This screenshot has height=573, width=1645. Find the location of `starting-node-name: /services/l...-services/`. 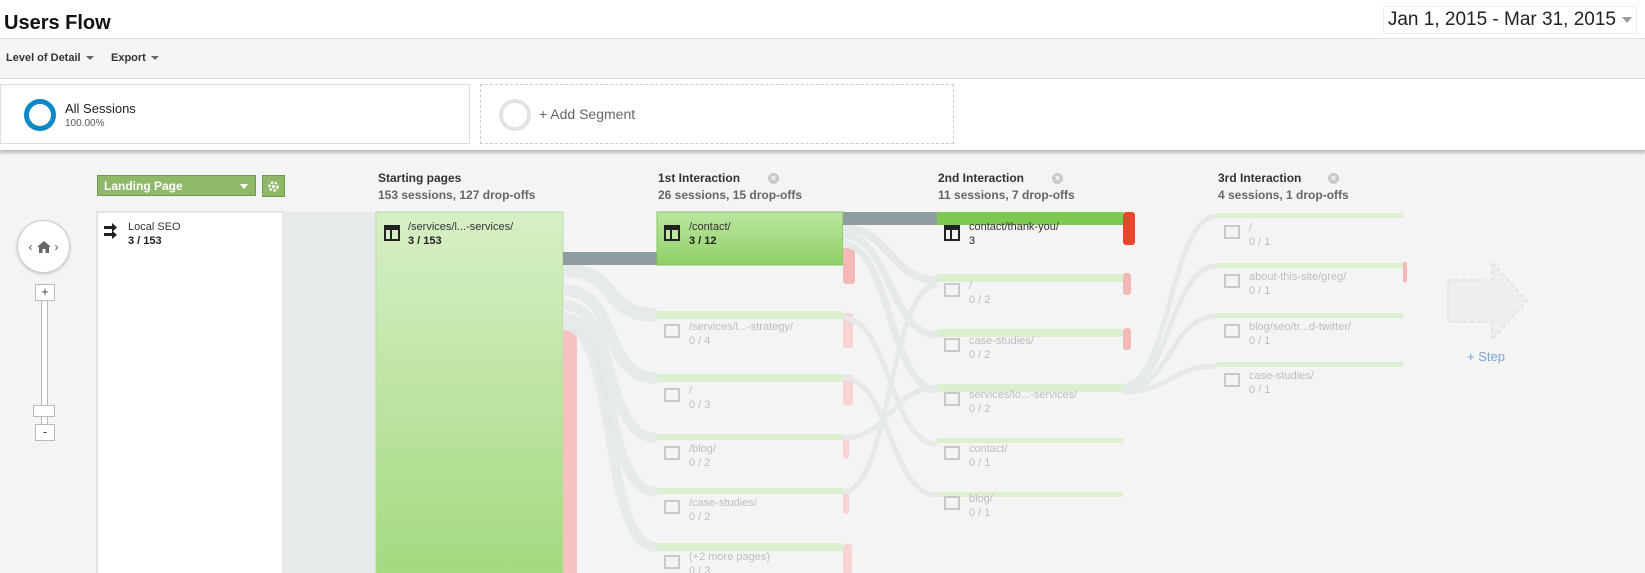

starting-node-name: /services/l...-services/ is located at coordinates (461, 227).